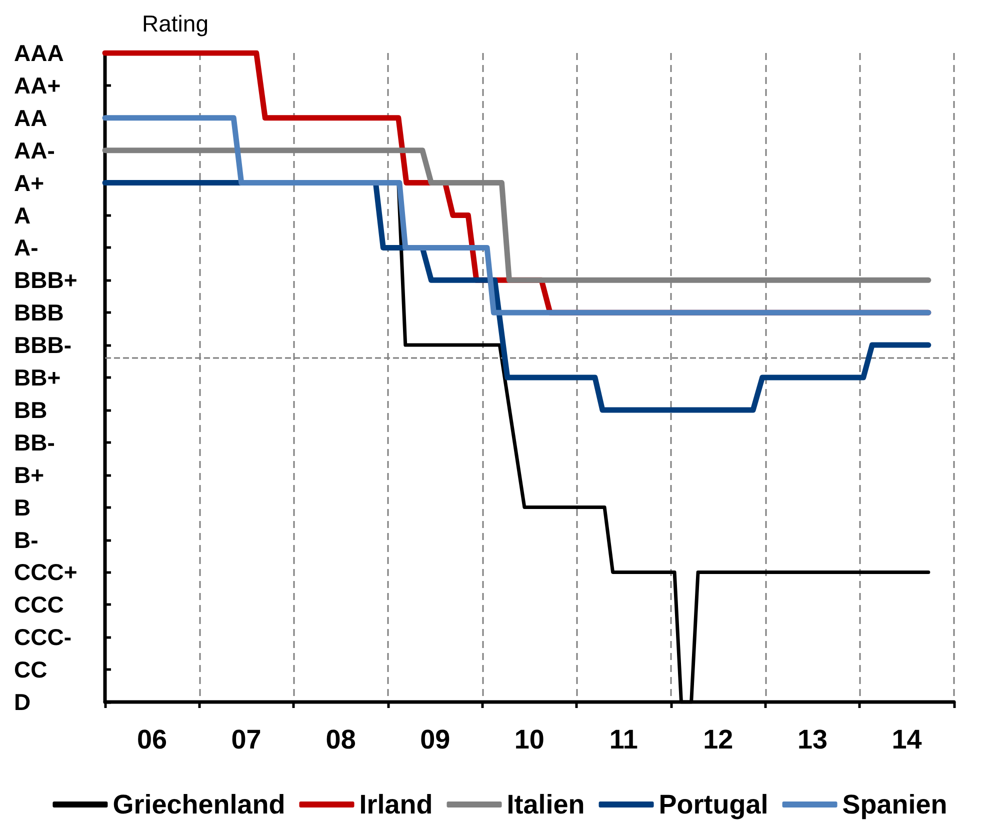  Describe the element at coordinates (199, 805) in the screenshot. I see `legend-label: Griechenland` at that location.